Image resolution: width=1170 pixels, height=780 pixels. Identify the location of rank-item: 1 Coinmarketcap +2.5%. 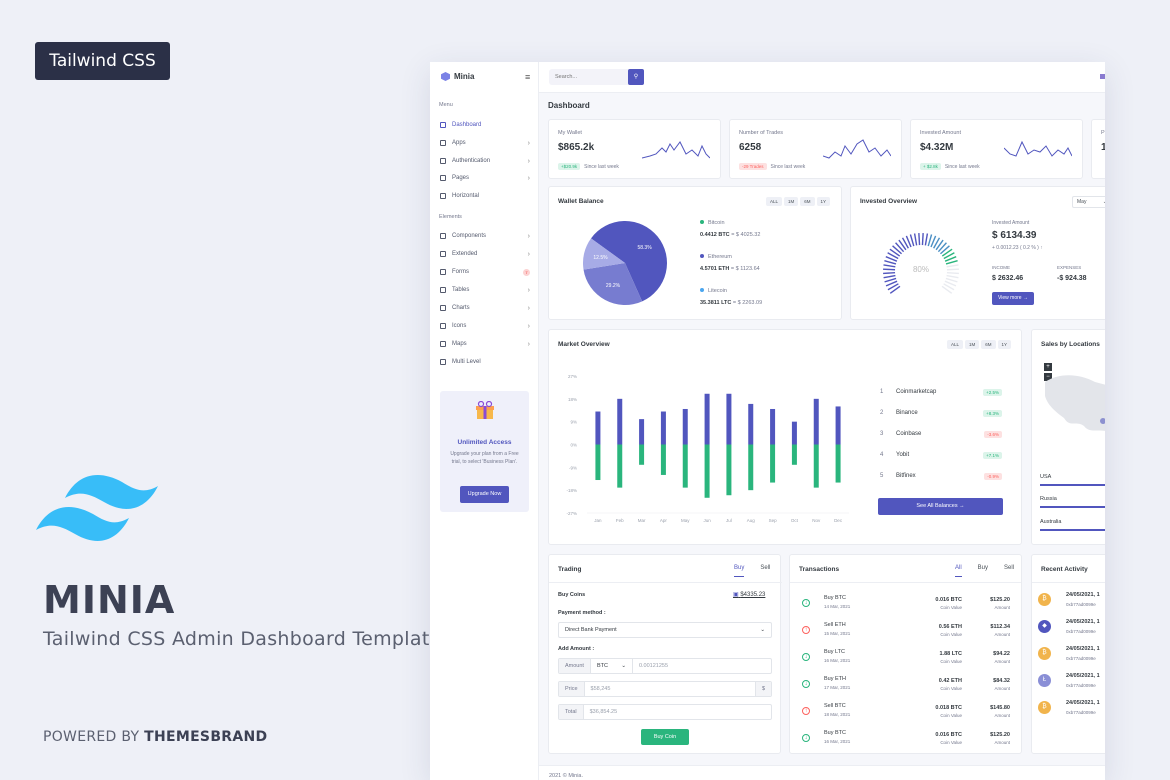
(941, 392).